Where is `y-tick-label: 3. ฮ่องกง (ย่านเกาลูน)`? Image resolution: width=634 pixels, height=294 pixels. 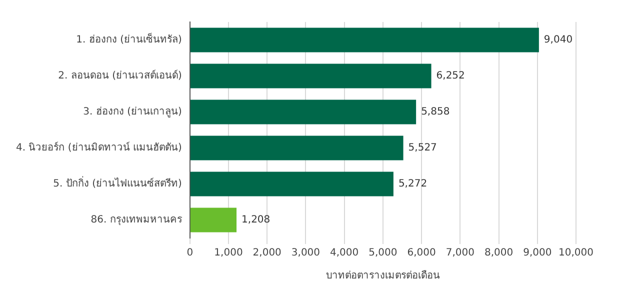
y-tick-label: 3. ฮ่องกง (ย่านเกาลูน) is located at coordinates (132, 112).